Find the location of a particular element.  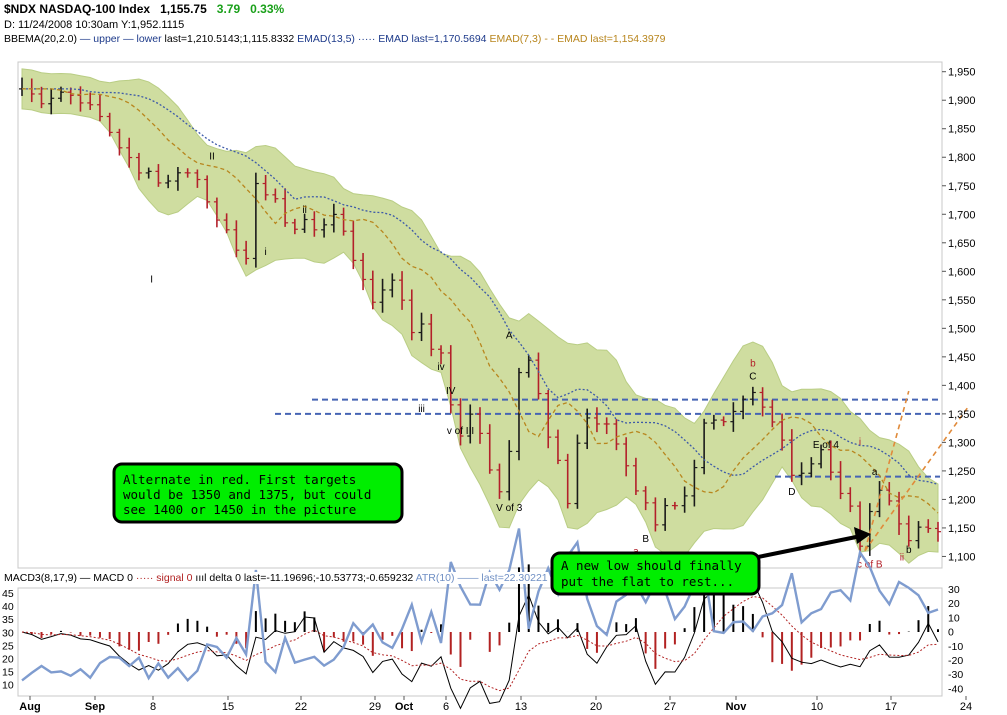

price-tick-label: 1,100 is located at coordinates (962, 557).